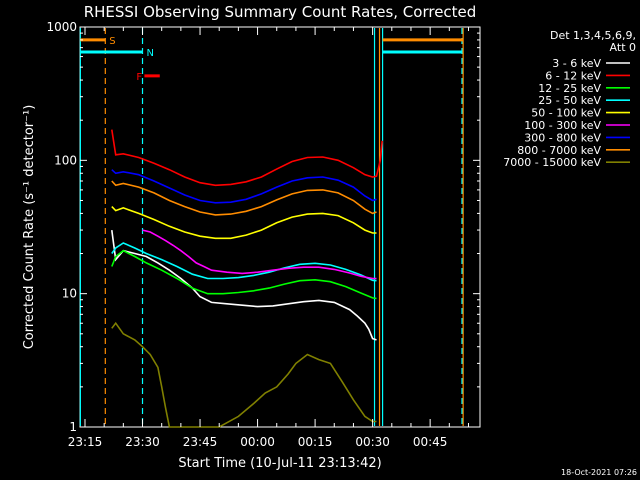 The image size is (640, 480). I want to click on x-tick-label: 23:45, so click(200, 442).